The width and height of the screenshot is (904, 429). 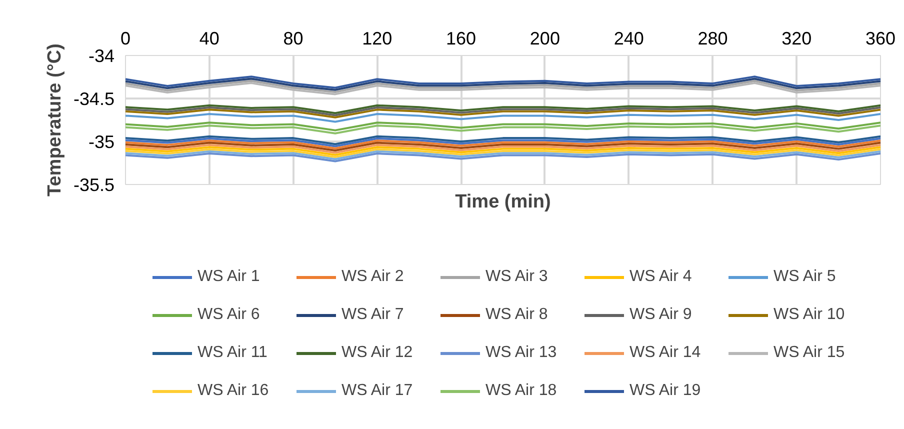 What do you see at coordinates (522, 391) in the screenshot?
I see `legend-label: WS Air 18` at bounding box center [522, 391].